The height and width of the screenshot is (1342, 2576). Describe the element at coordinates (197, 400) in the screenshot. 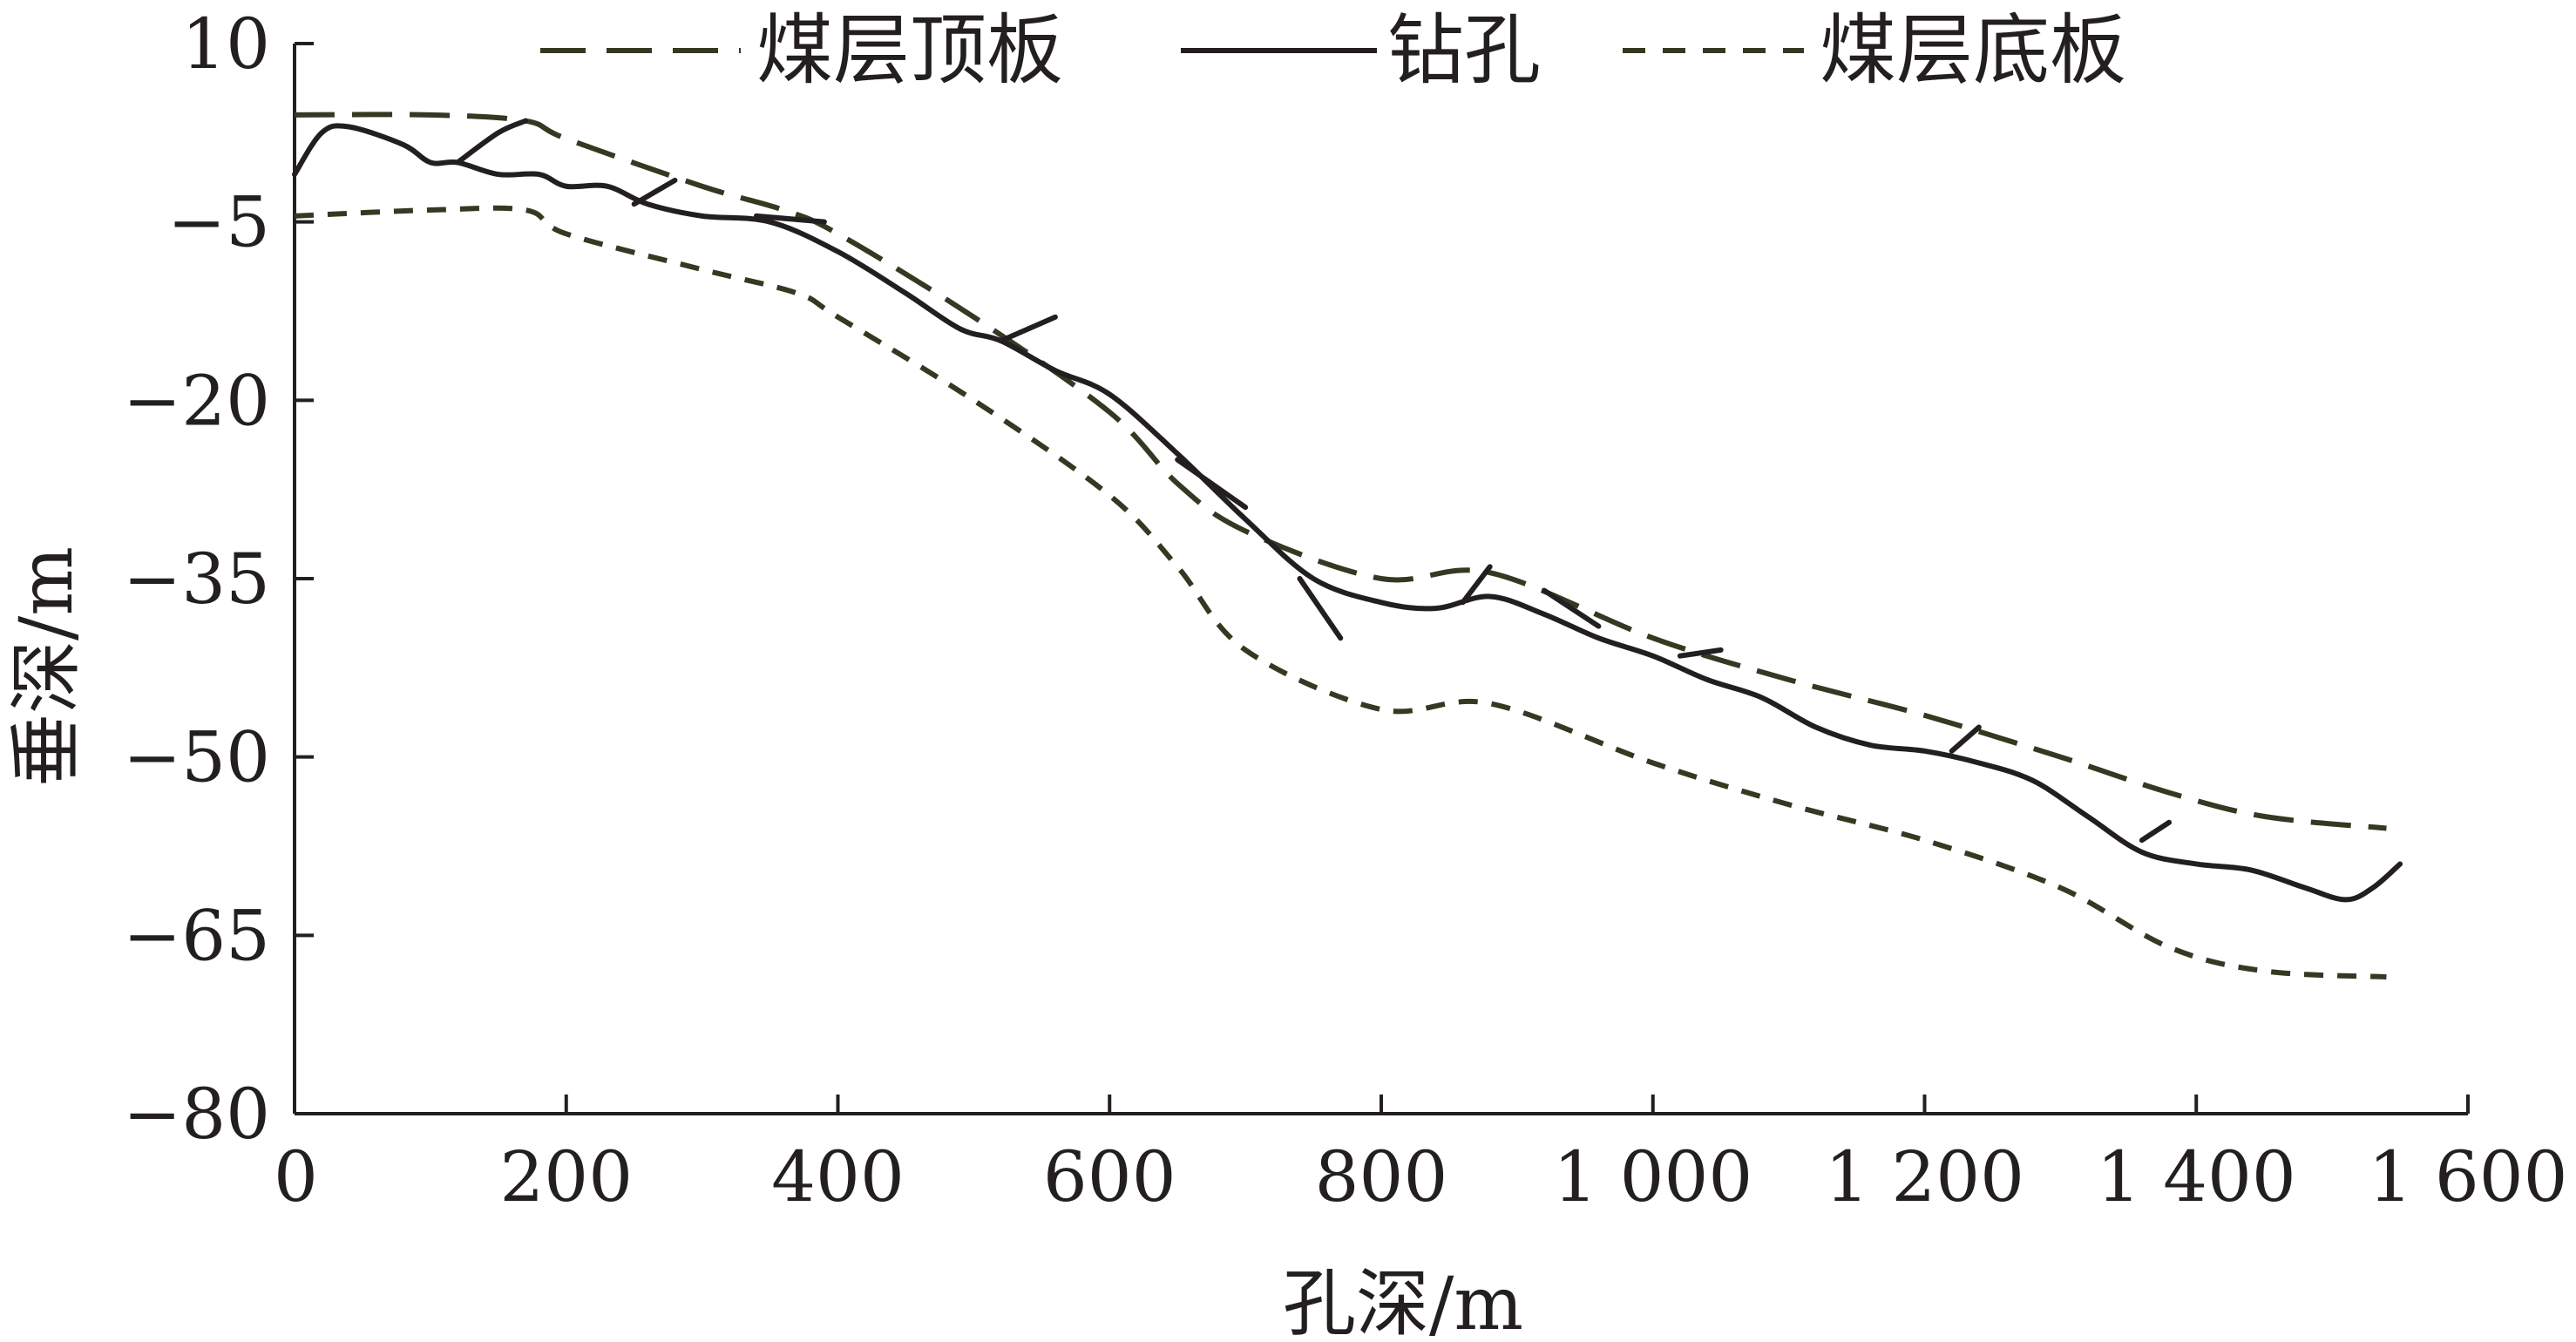

I see `y-tick-label: −20` at that location.